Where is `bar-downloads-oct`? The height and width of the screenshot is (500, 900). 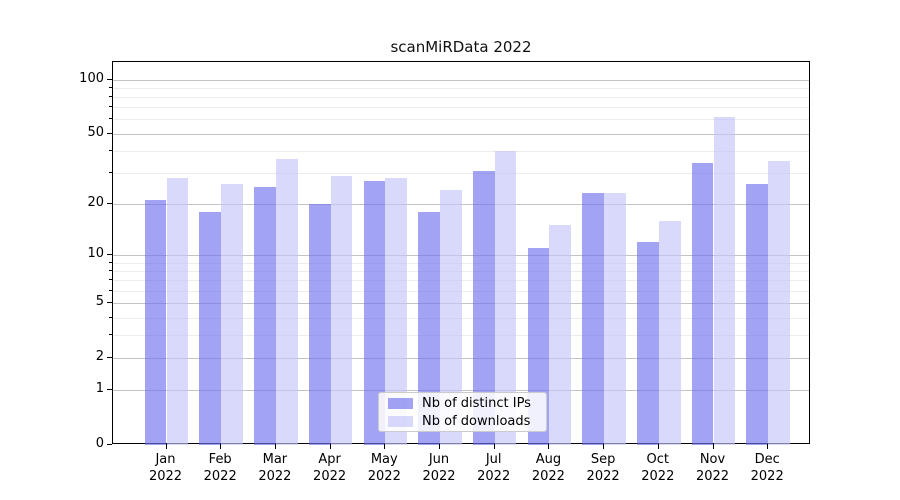
bar-downloads-oct is located at coordinates (669, 332).